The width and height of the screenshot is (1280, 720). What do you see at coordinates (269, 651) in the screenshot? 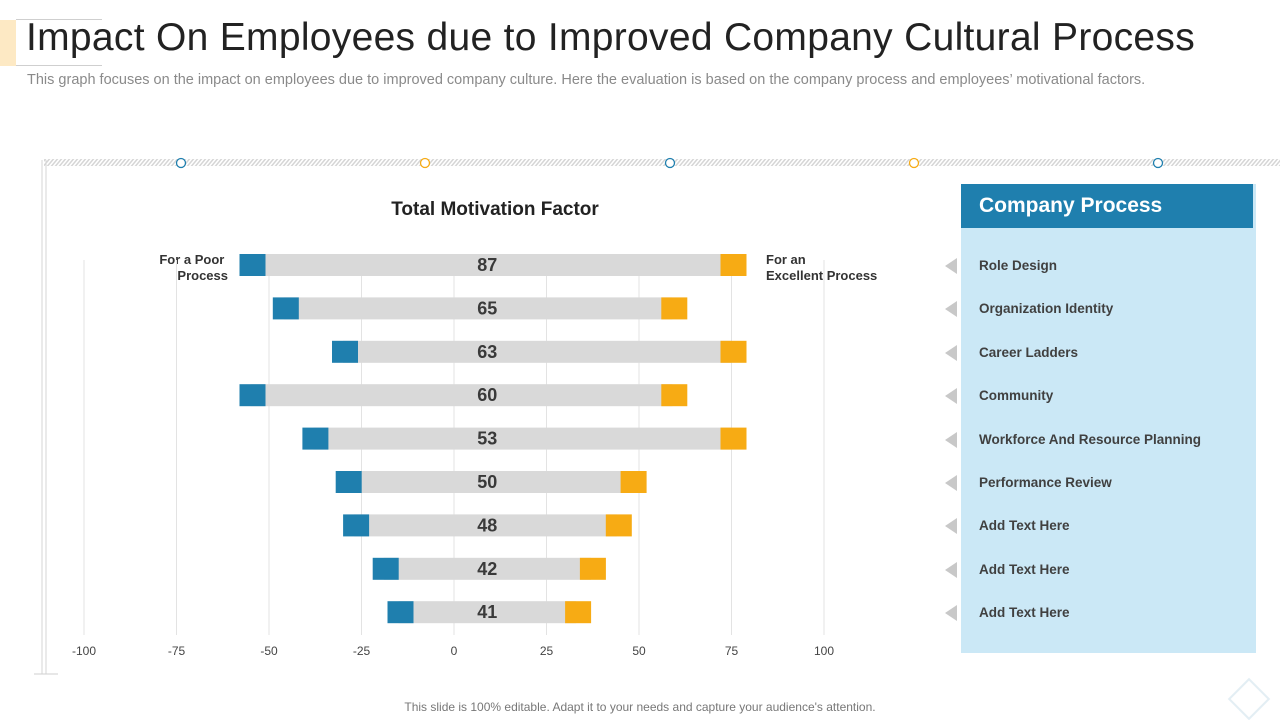
I see `x-tick-label: -50` at bounding box center [269, 651].